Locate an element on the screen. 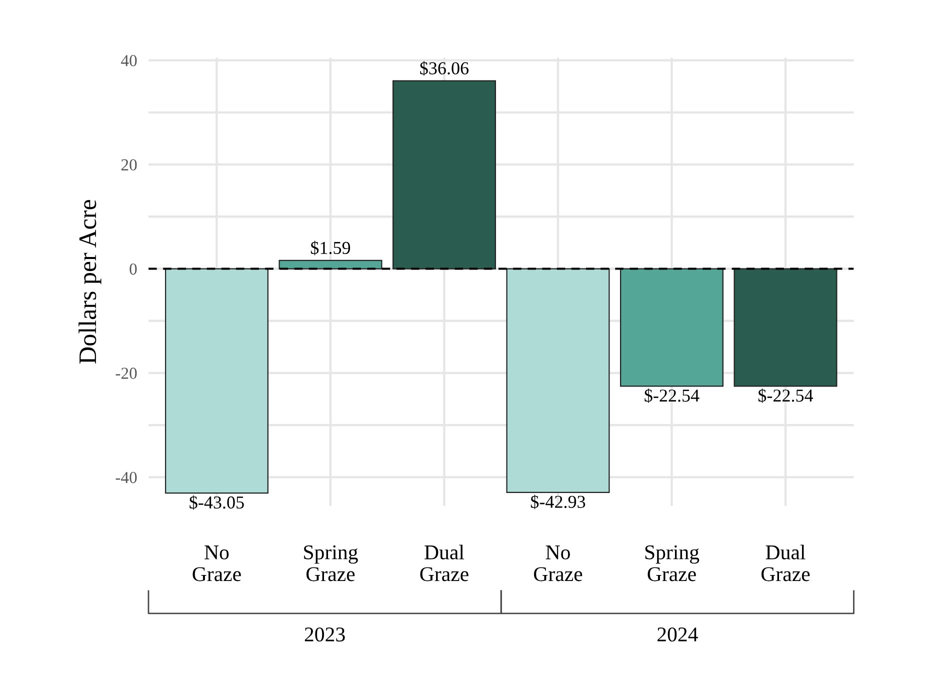 This screenshot has width=928, height=679. text: 2024 is located at coordinates (678, 634).